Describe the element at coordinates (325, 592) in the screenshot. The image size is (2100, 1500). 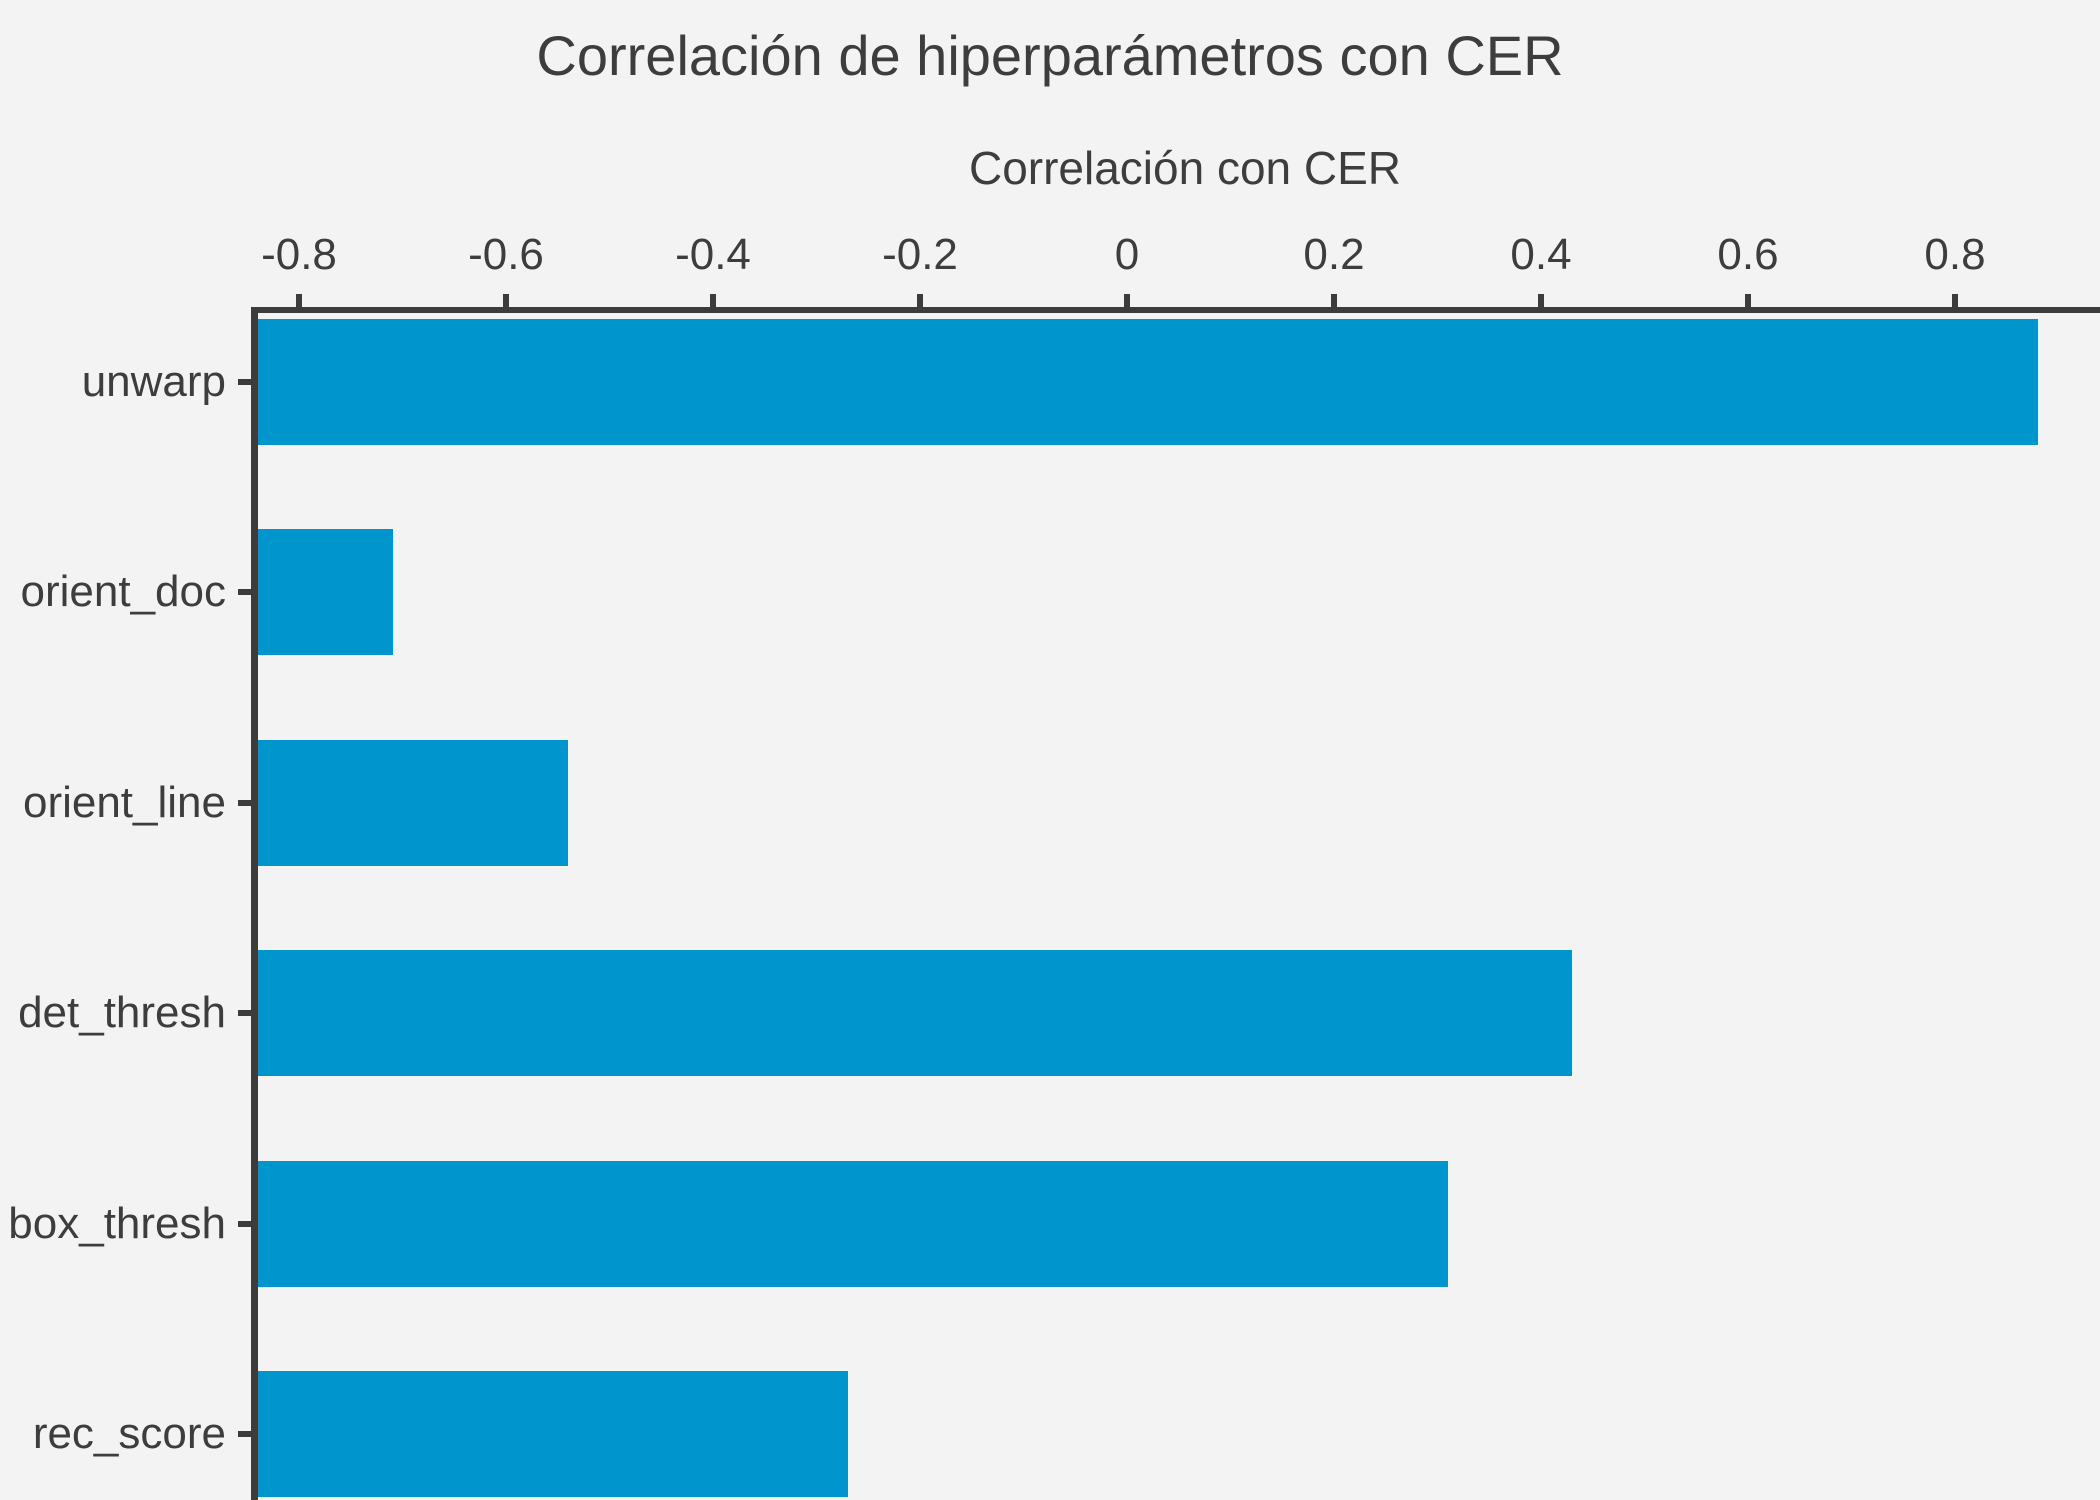
I see `bar-orient_doc` at that location.